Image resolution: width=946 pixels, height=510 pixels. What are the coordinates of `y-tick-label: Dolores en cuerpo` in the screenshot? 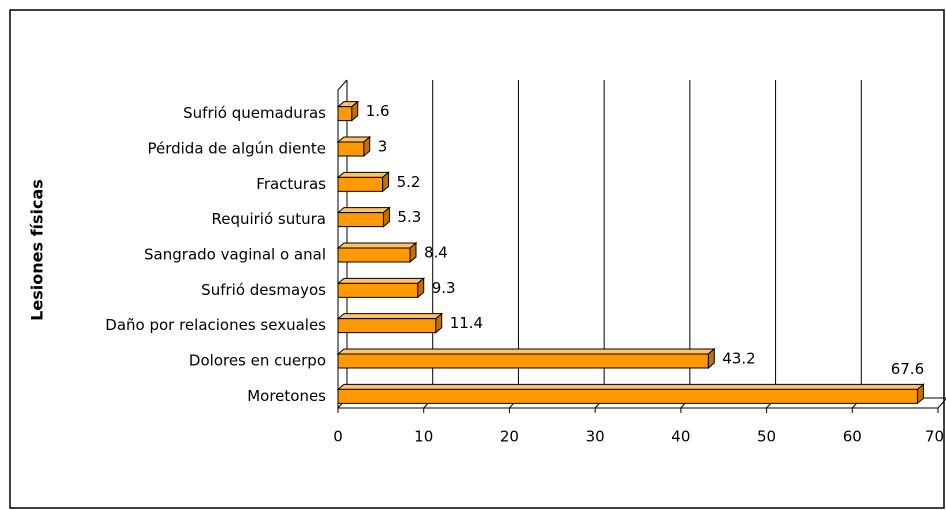 It's located at (257, 361).